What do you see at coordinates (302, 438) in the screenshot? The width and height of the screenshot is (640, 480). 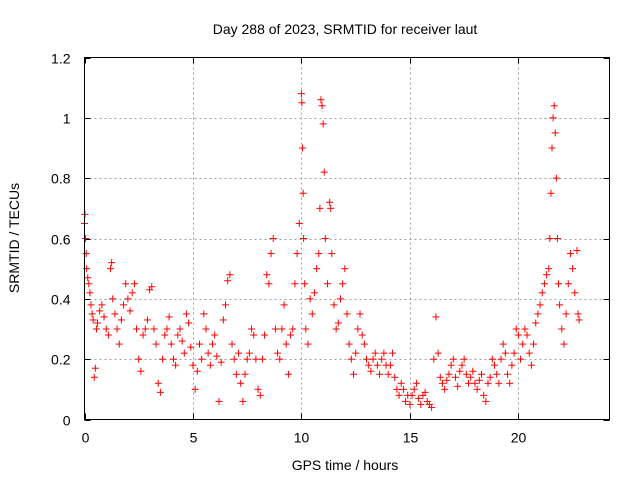 I see `x-tick-label: 10` at bounding box center [302, 438].